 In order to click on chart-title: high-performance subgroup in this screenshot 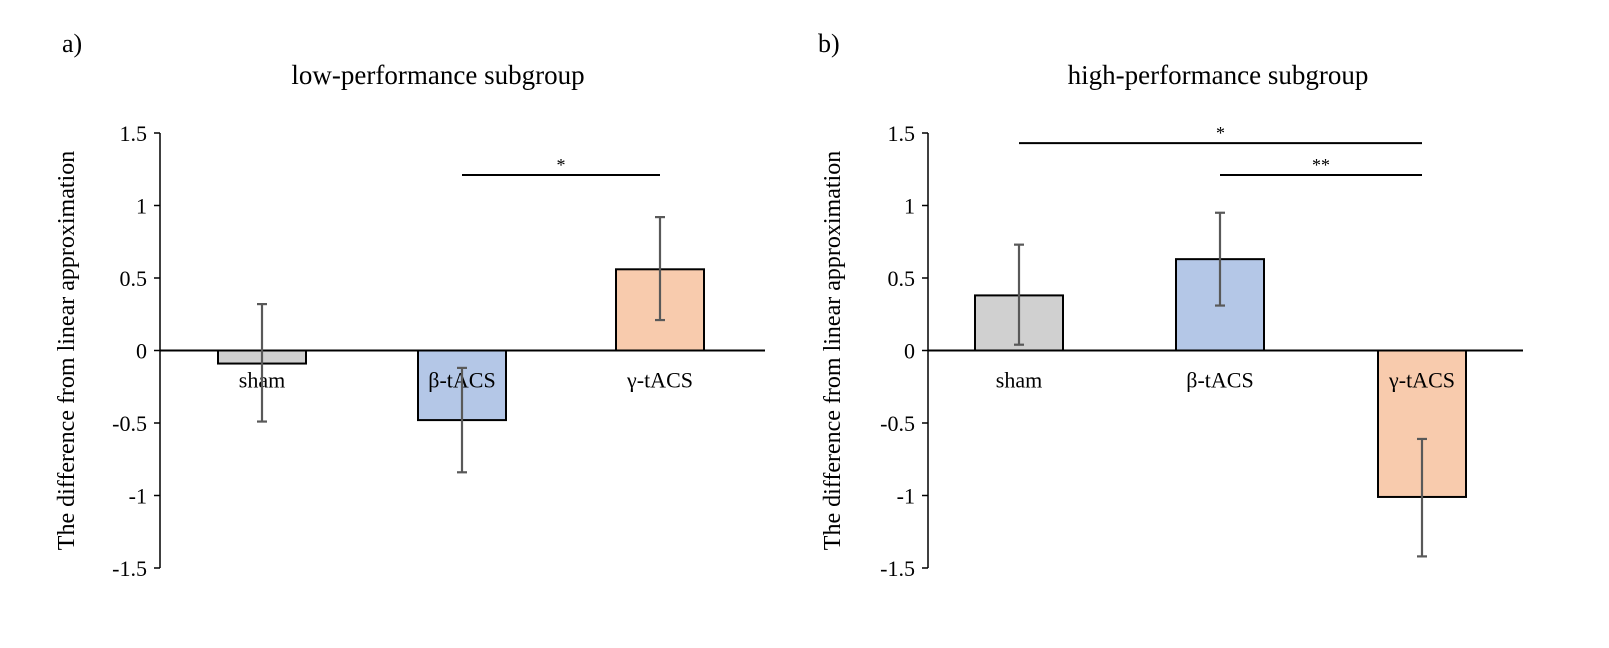, I will do `click(1218, 75)`.